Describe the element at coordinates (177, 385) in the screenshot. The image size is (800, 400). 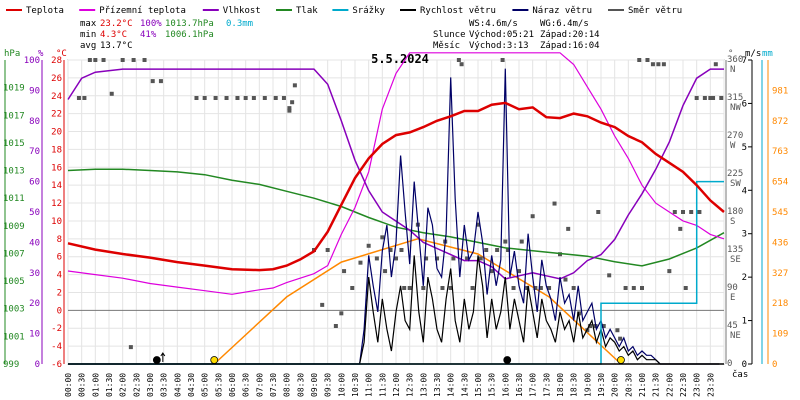
I see `x-tick: 04:00` at that location.